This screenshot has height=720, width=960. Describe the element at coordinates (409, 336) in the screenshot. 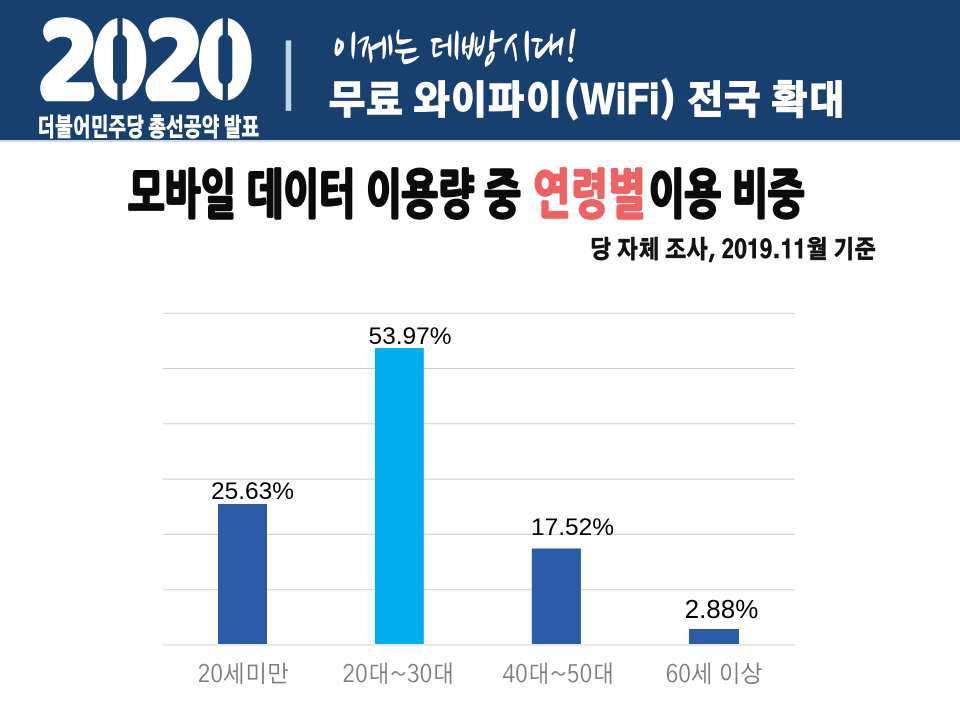

I see `svg-text: 53.97%` at that location.